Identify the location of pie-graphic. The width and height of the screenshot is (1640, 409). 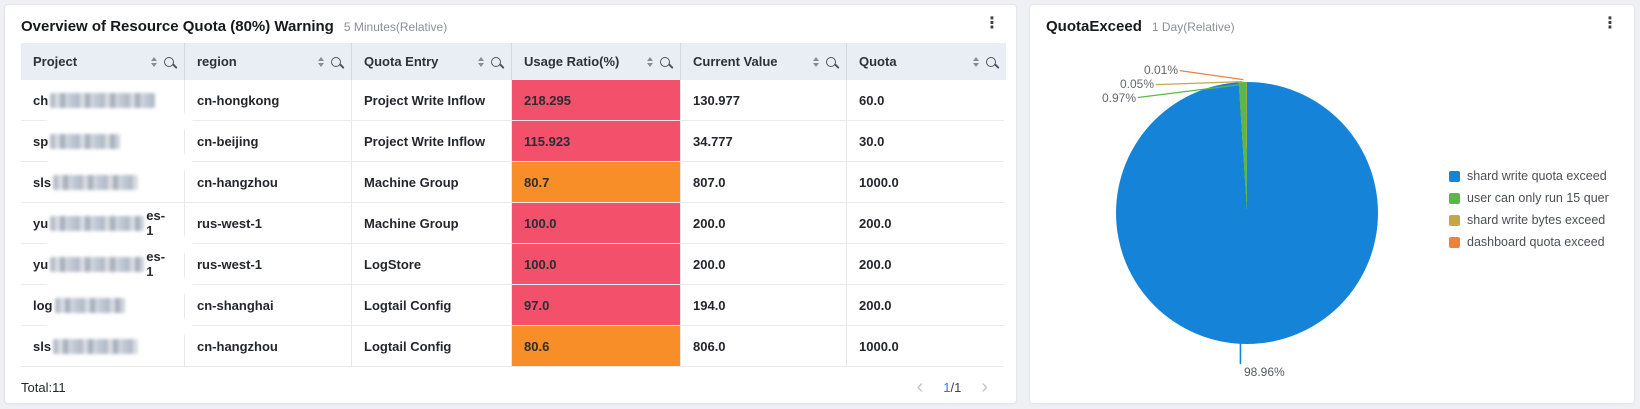
(1247, 213).